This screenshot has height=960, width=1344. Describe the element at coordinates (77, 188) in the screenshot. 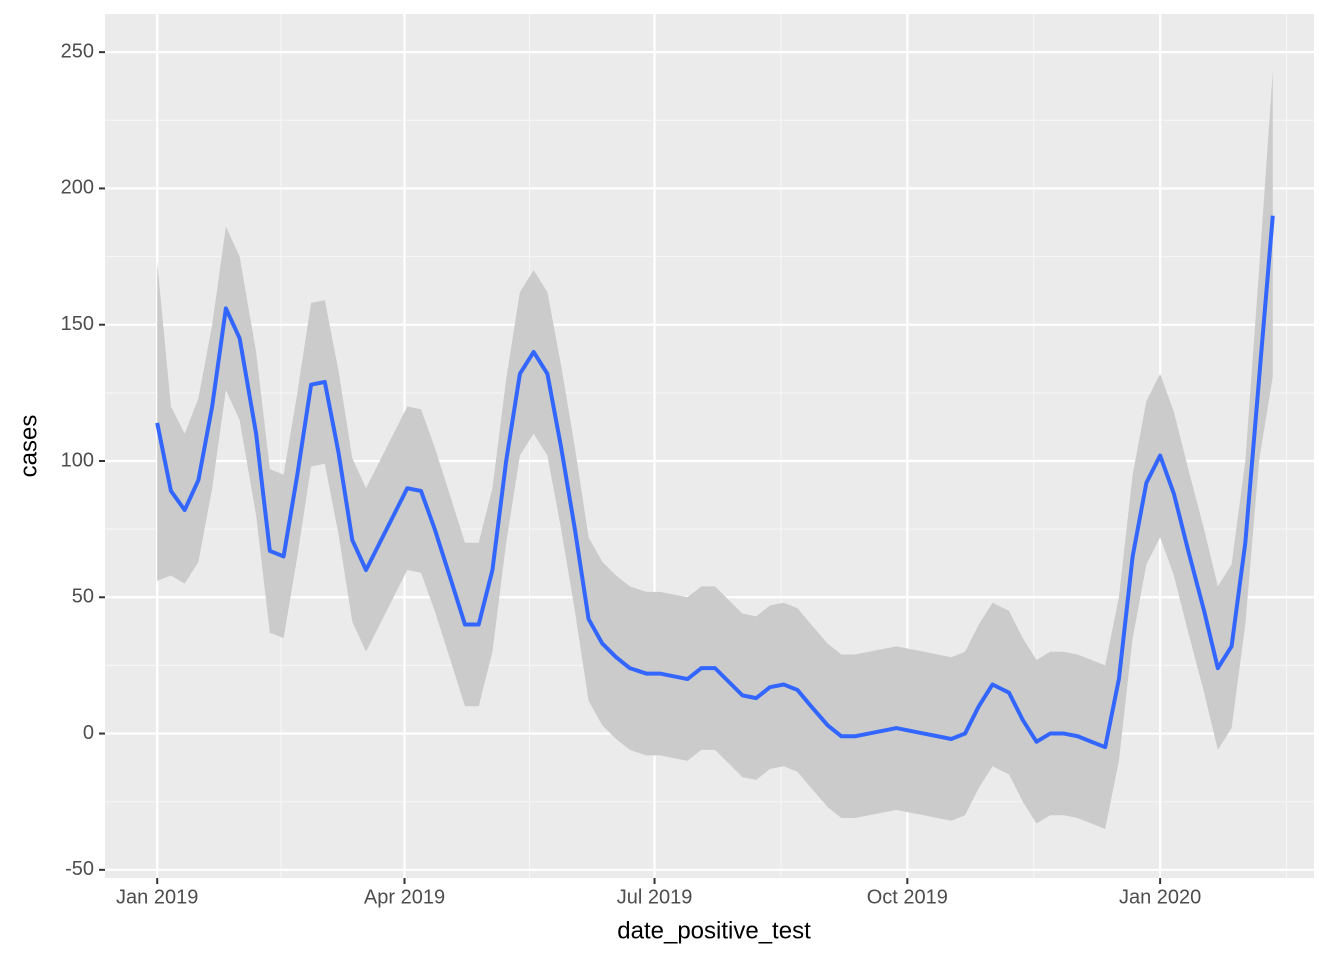

I see `y-tick-label: 200` at that location.